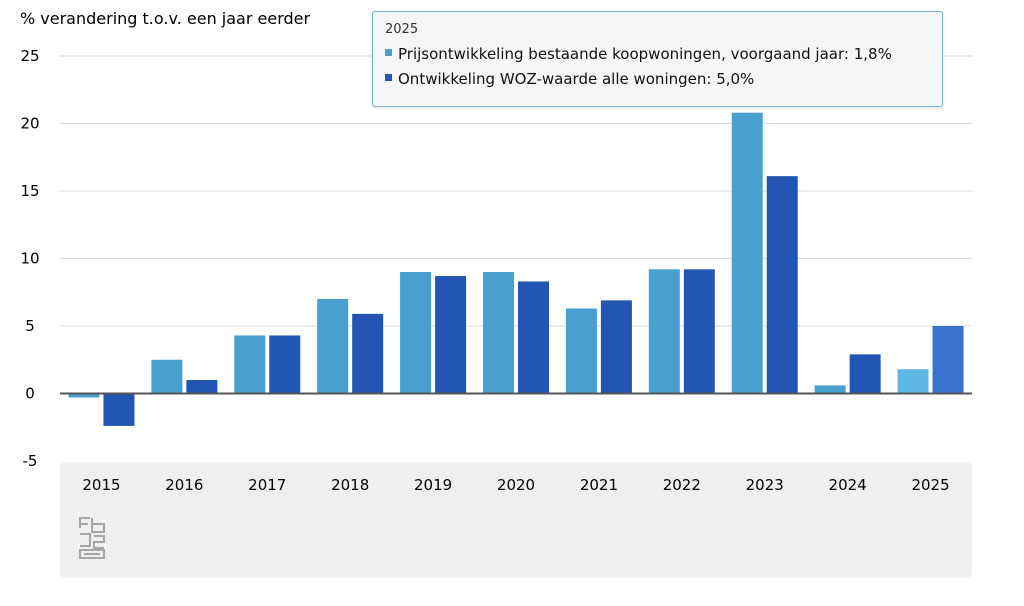 The width and height of the screenshot is (1024, 606). Describe the element at coordinates (664, 331) in the screenshot. I see `bar-price-2022` at that location.